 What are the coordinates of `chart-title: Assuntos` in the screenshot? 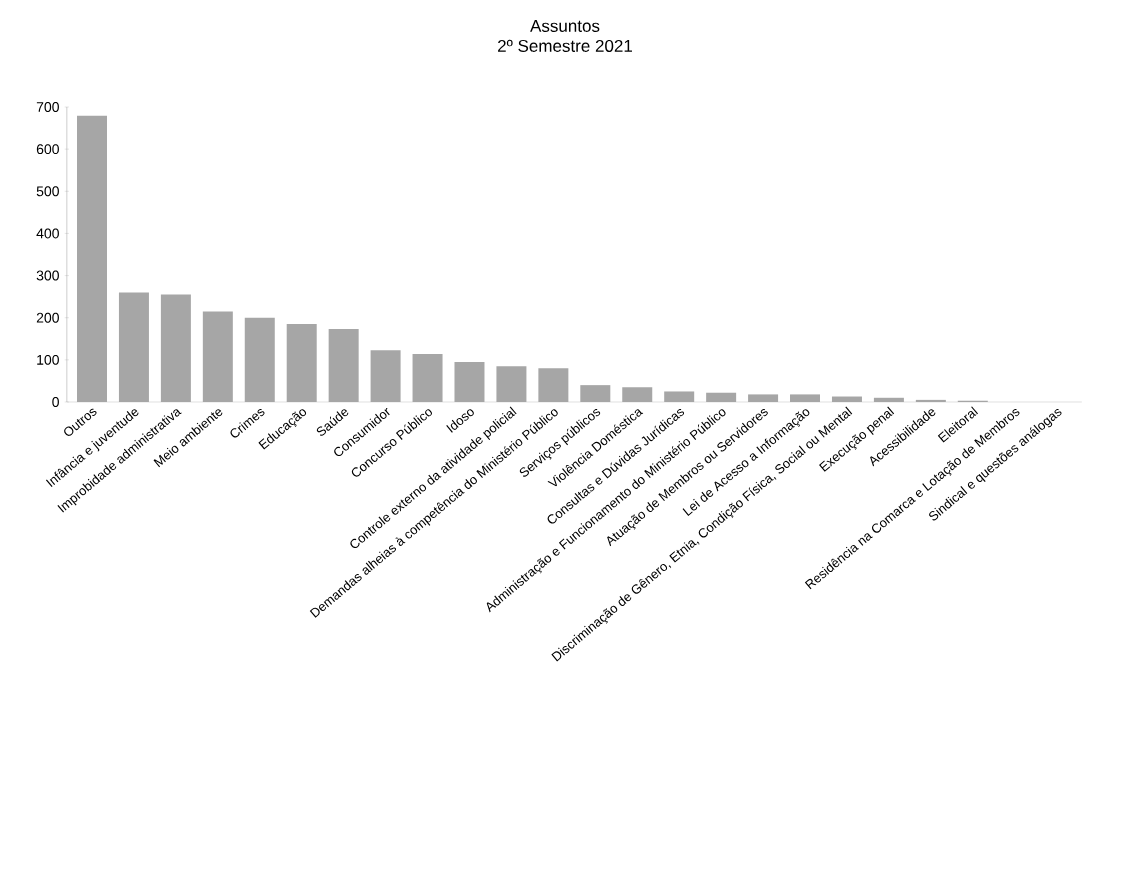 It's located at (565, 26).